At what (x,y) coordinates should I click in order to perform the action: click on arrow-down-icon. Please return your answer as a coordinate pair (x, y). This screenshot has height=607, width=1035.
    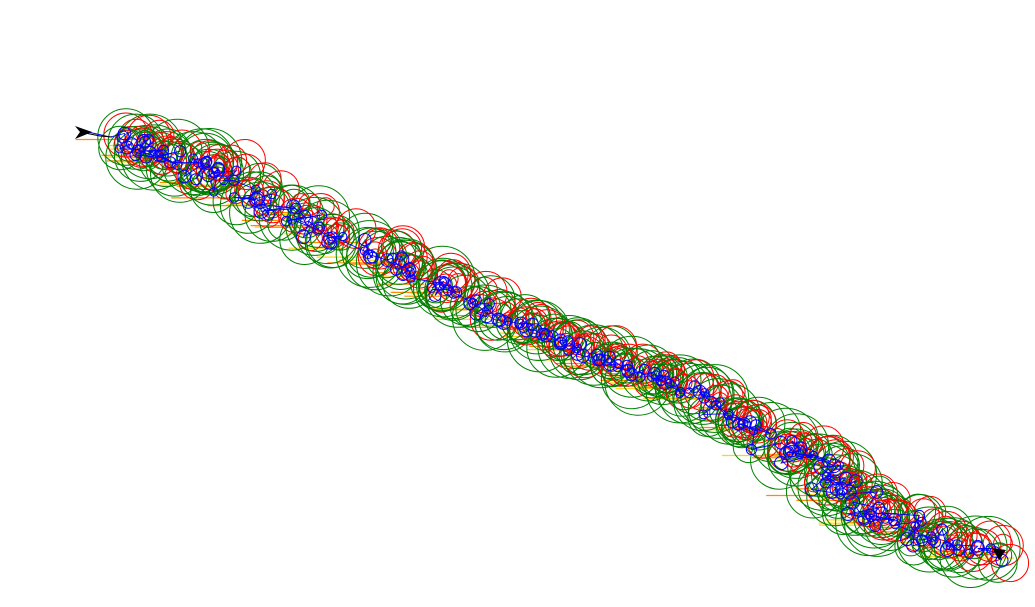
    Looking at the image, I should click on (999, 554).